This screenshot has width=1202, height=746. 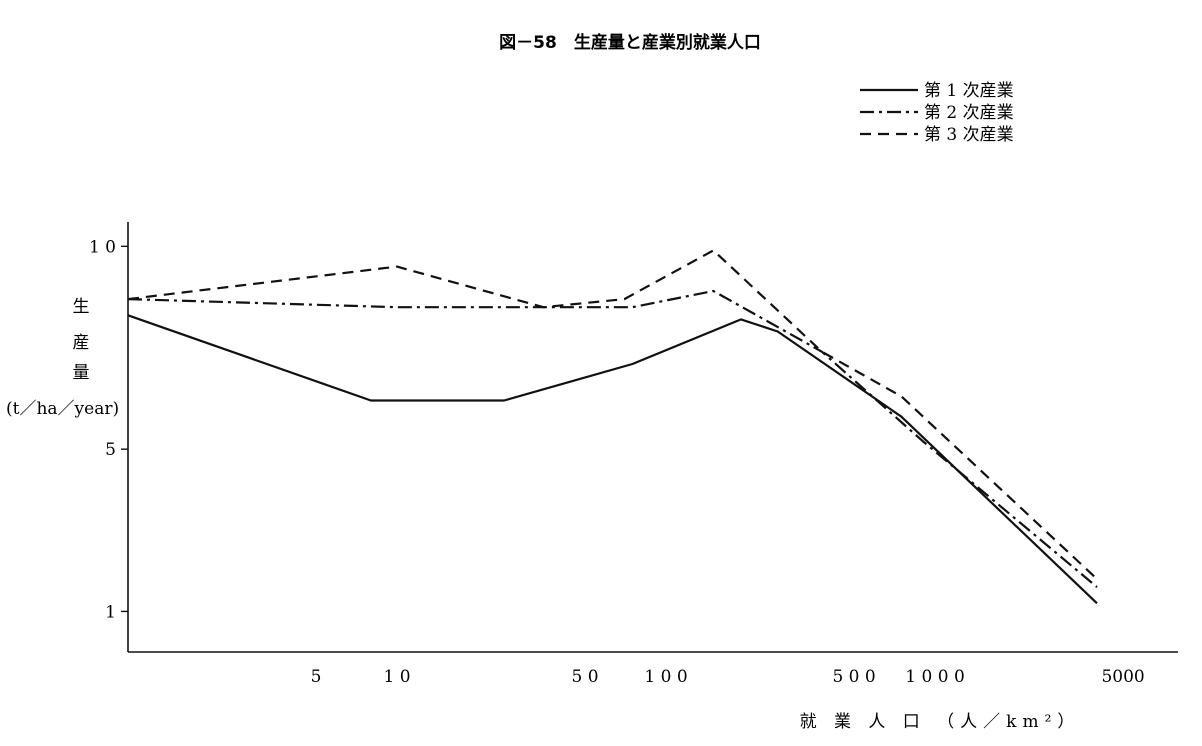 I want to click on x-tick-label: 1 0 0 0, so click(x=934, y=677).